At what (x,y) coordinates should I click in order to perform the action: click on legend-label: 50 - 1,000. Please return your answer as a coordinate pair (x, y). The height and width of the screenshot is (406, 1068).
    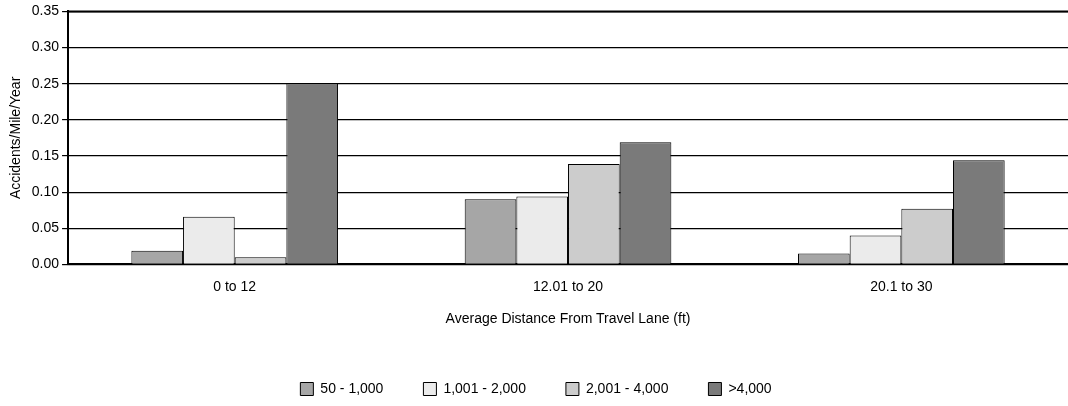
    Looking at the image, I should click on (352, 387).